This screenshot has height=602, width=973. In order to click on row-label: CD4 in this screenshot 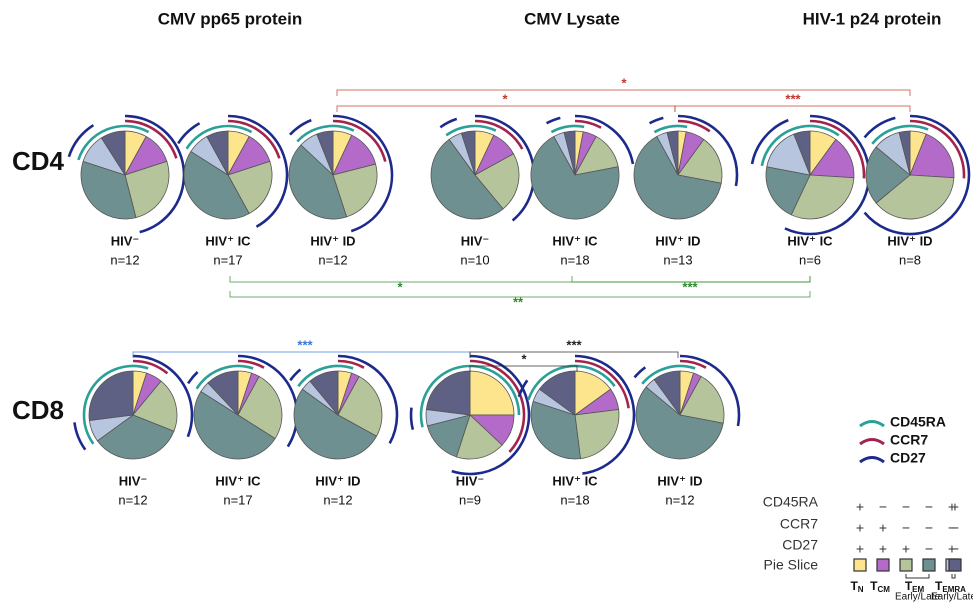, I will do `click(38, 161)`.